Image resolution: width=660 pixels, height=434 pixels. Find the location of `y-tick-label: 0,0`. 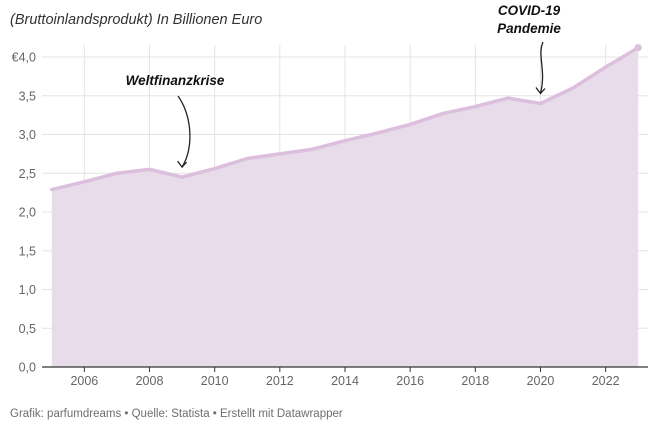

y-tick-label: 0,0 is located at coordinates (27, 368).